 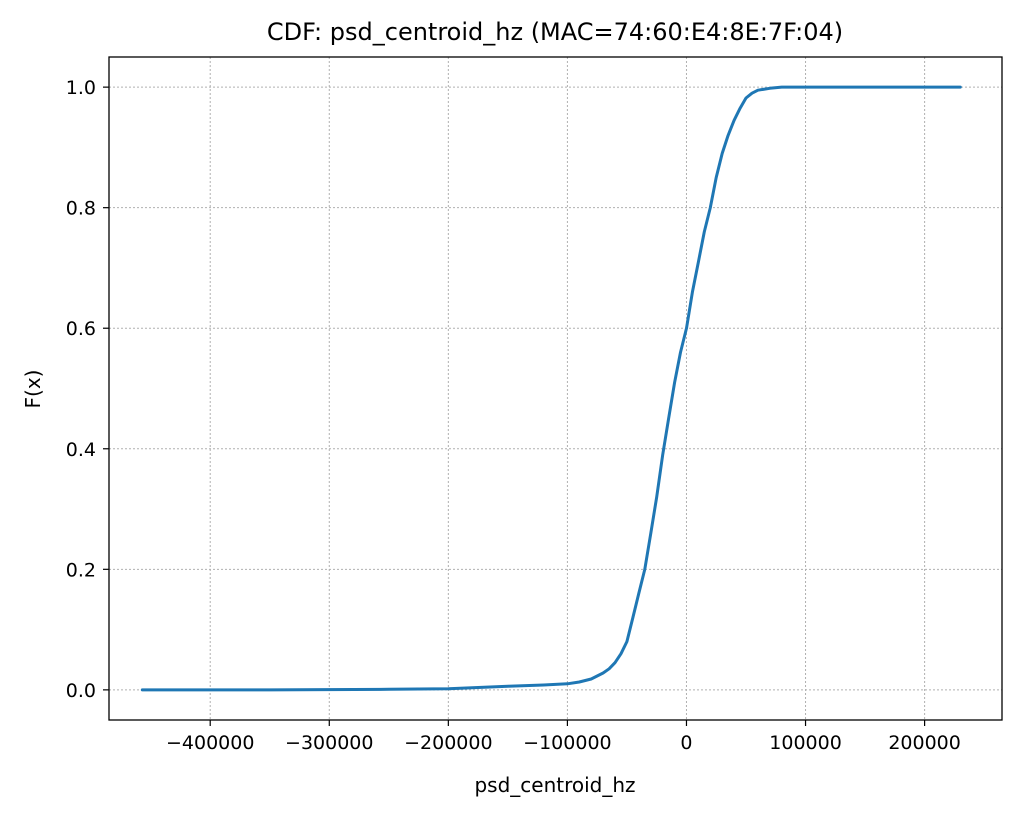 I want to click on y-tick-label: 0.2, so click(x=81, y=570).